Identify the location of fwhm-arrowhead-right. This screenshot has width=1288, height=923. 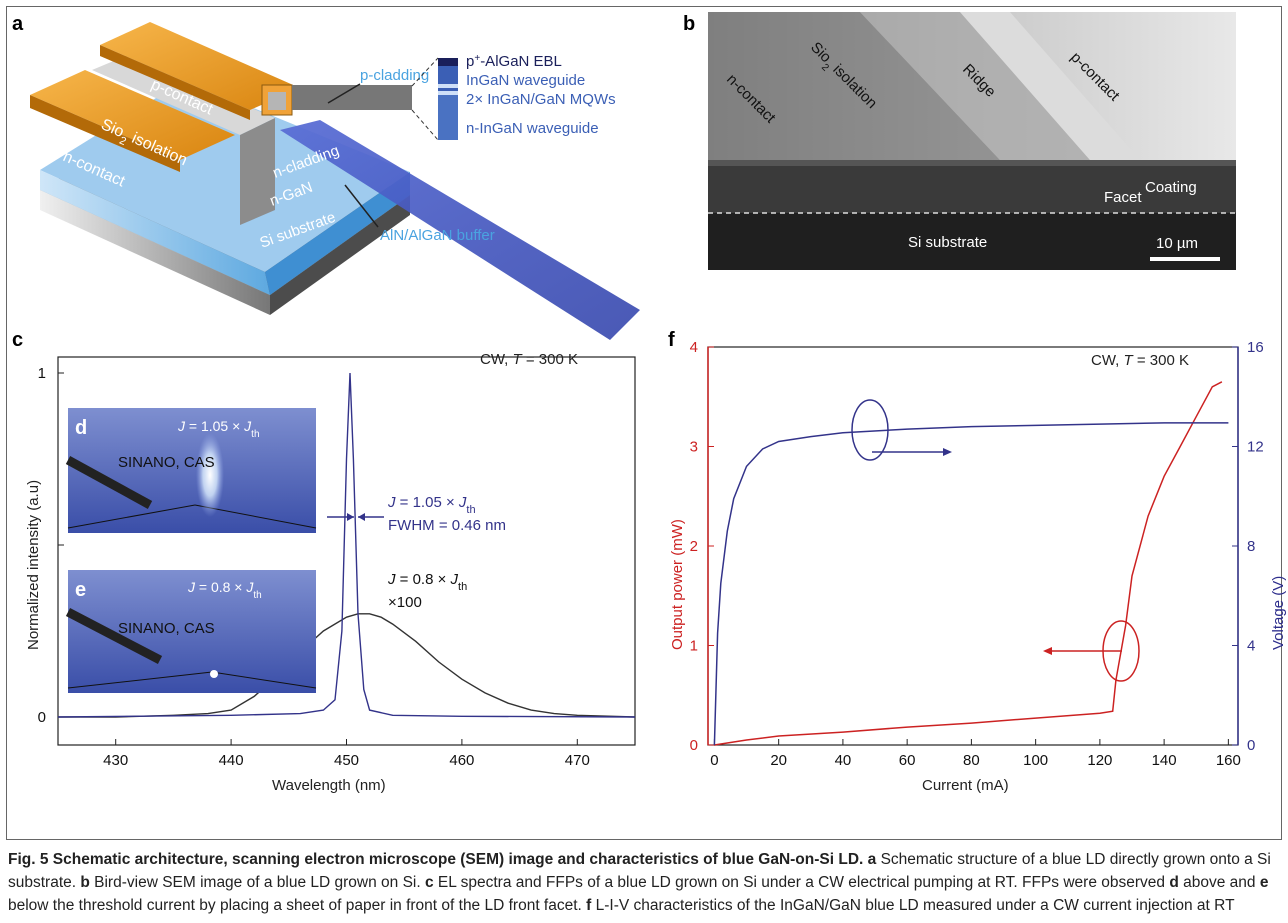
(361, 517).